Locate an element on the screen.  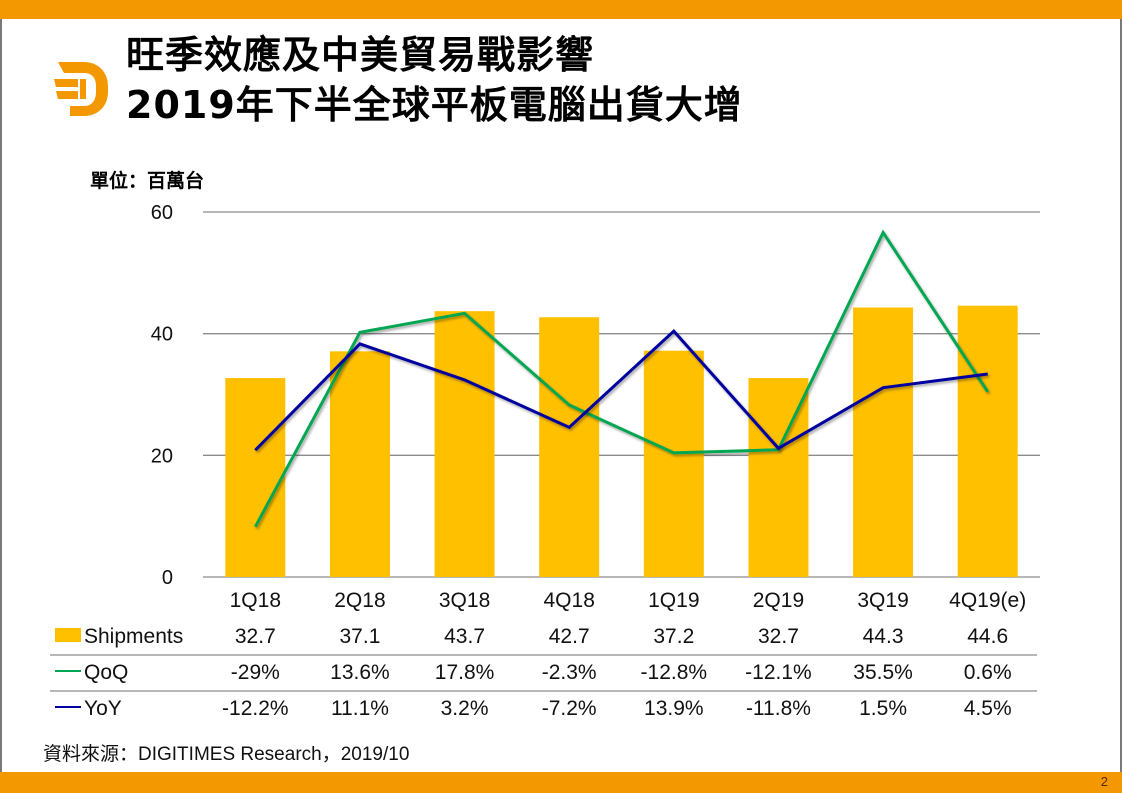
table-cell: 43.7 is located at coordinates (464, 636).